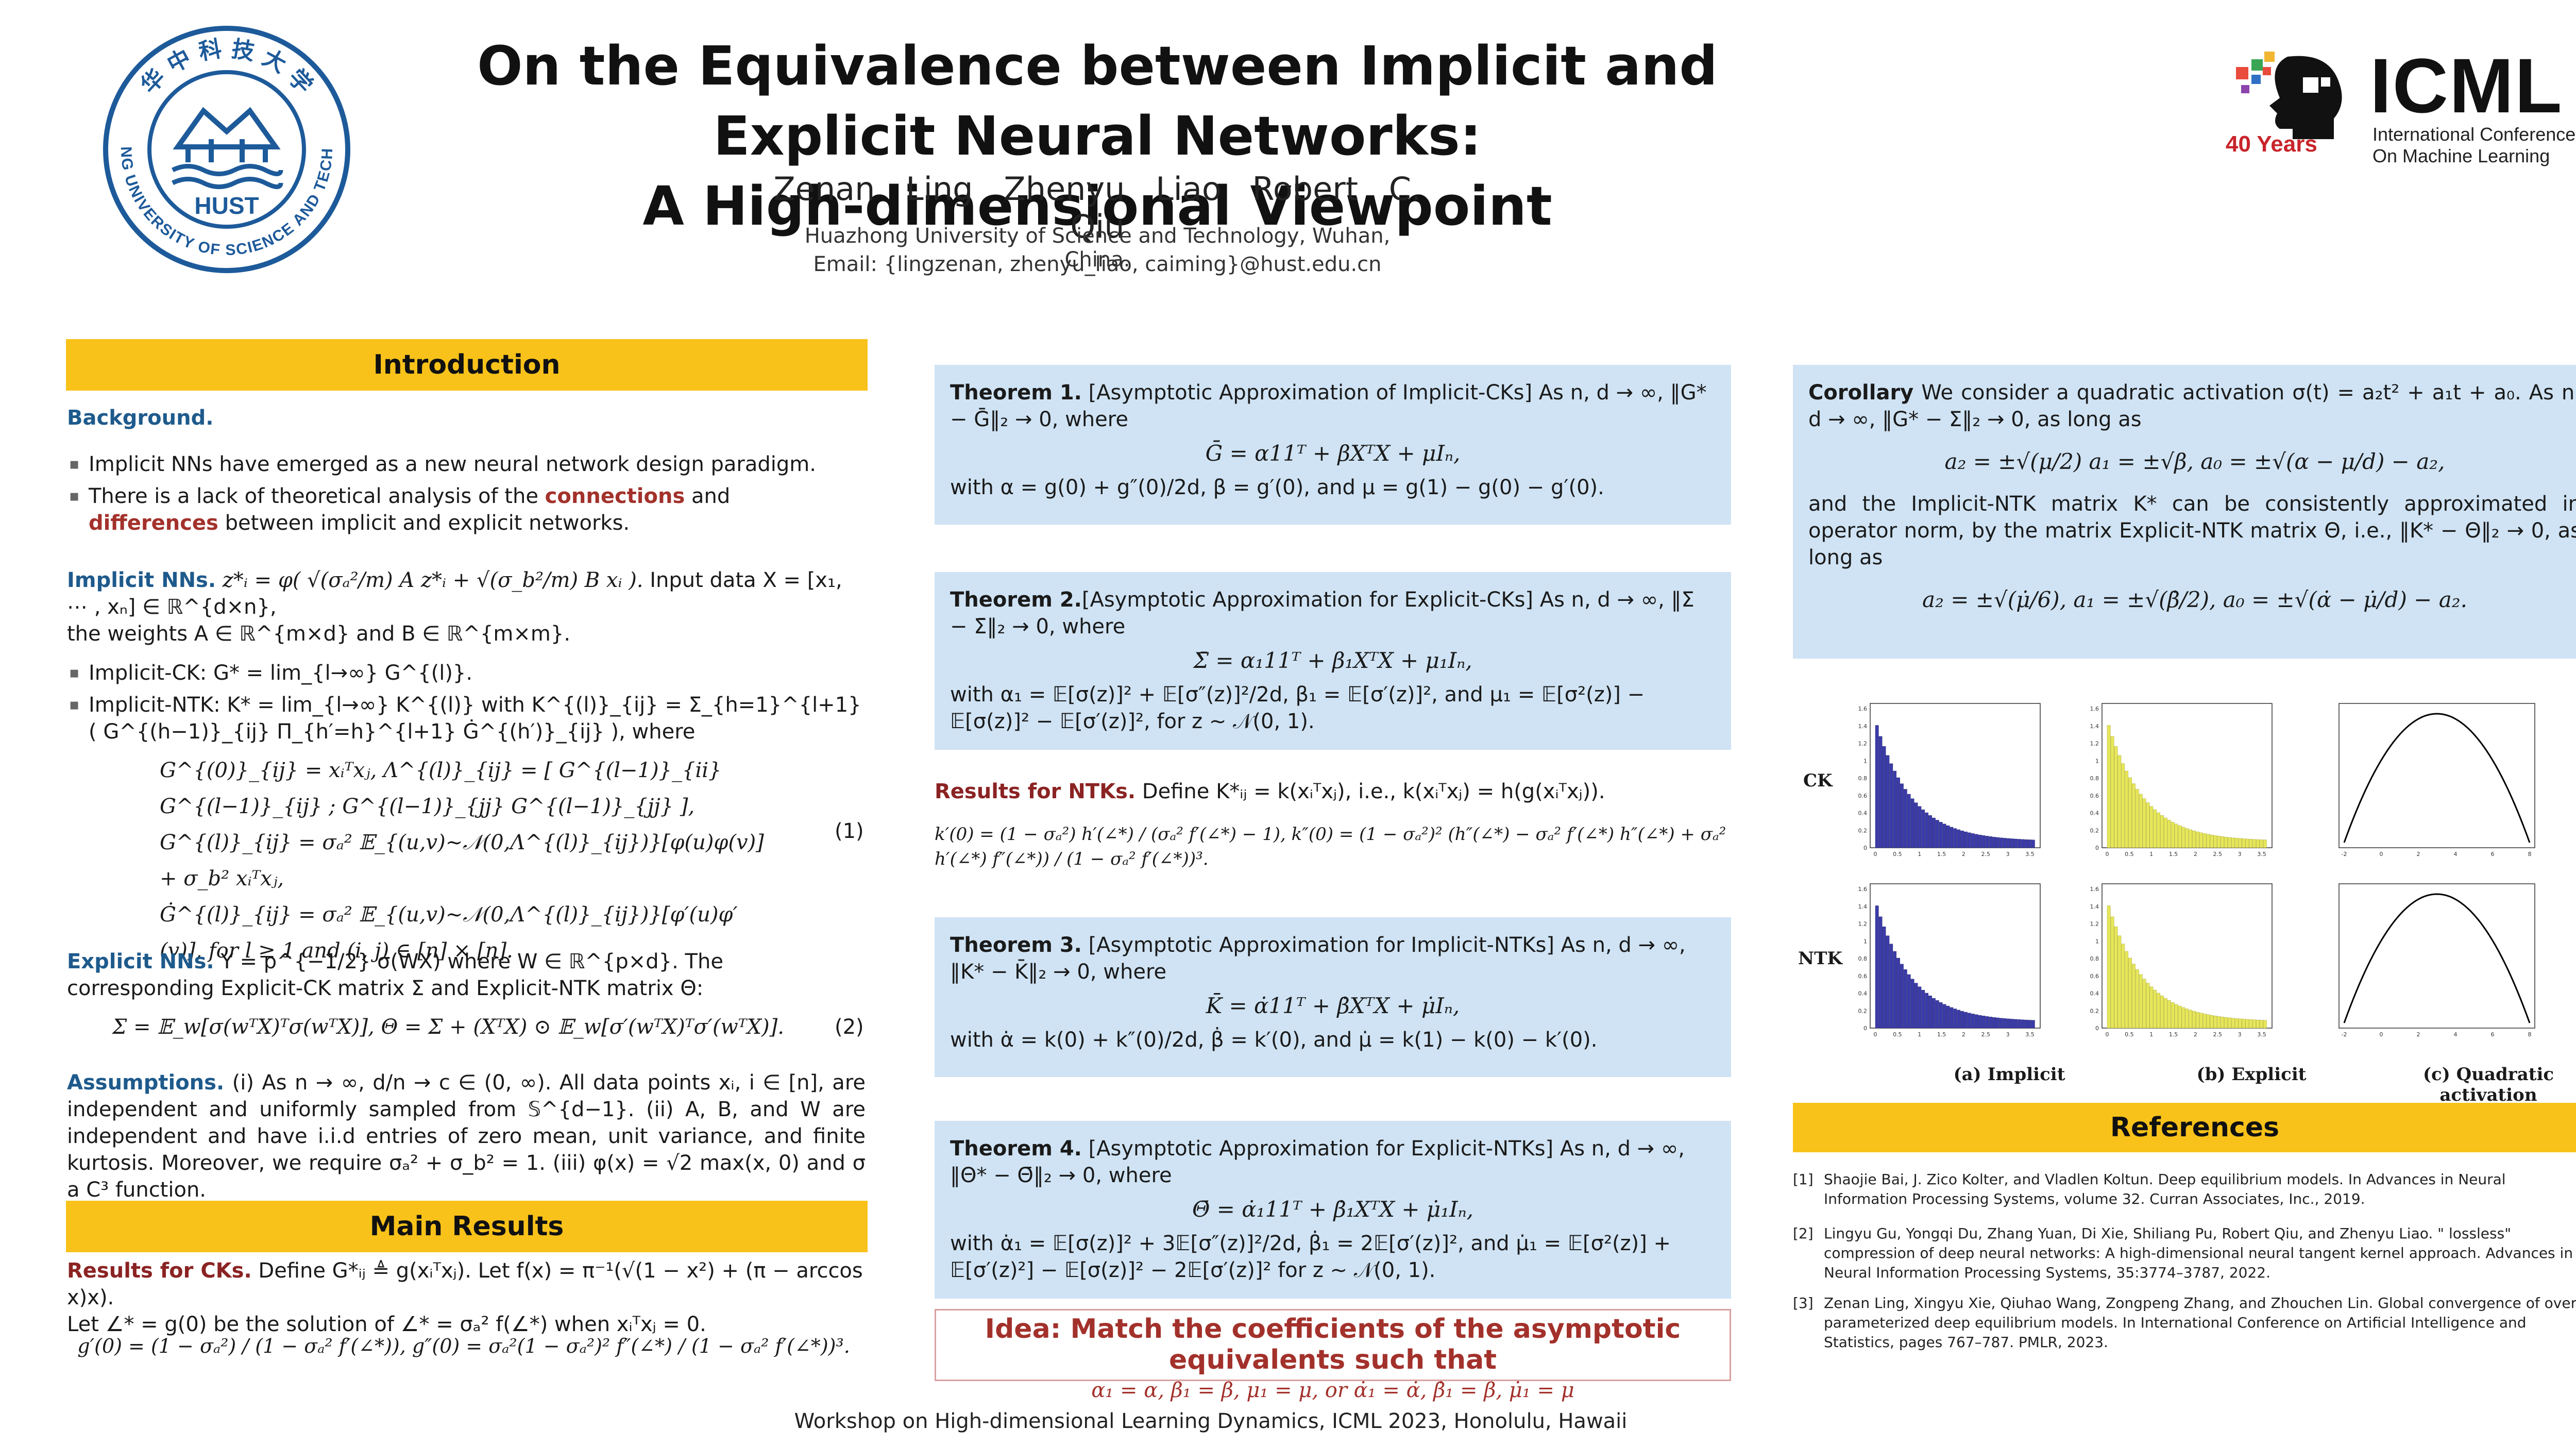 The image size is (2576, 1445). What do you see at coordinates (2218, 854) in the screenshot?
I see `x-tick-label: 2.5` at bounding box center [2218, 854].